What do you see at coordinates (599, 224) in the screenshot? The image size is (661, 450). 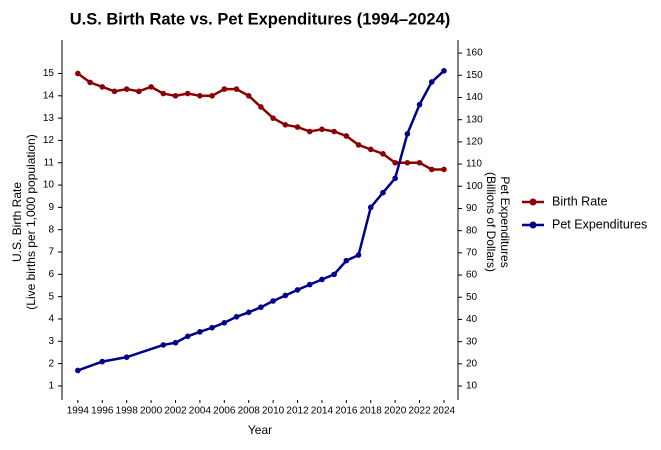 I see `legend-label: Pet Expenditures` at bounding box center [599, 224].